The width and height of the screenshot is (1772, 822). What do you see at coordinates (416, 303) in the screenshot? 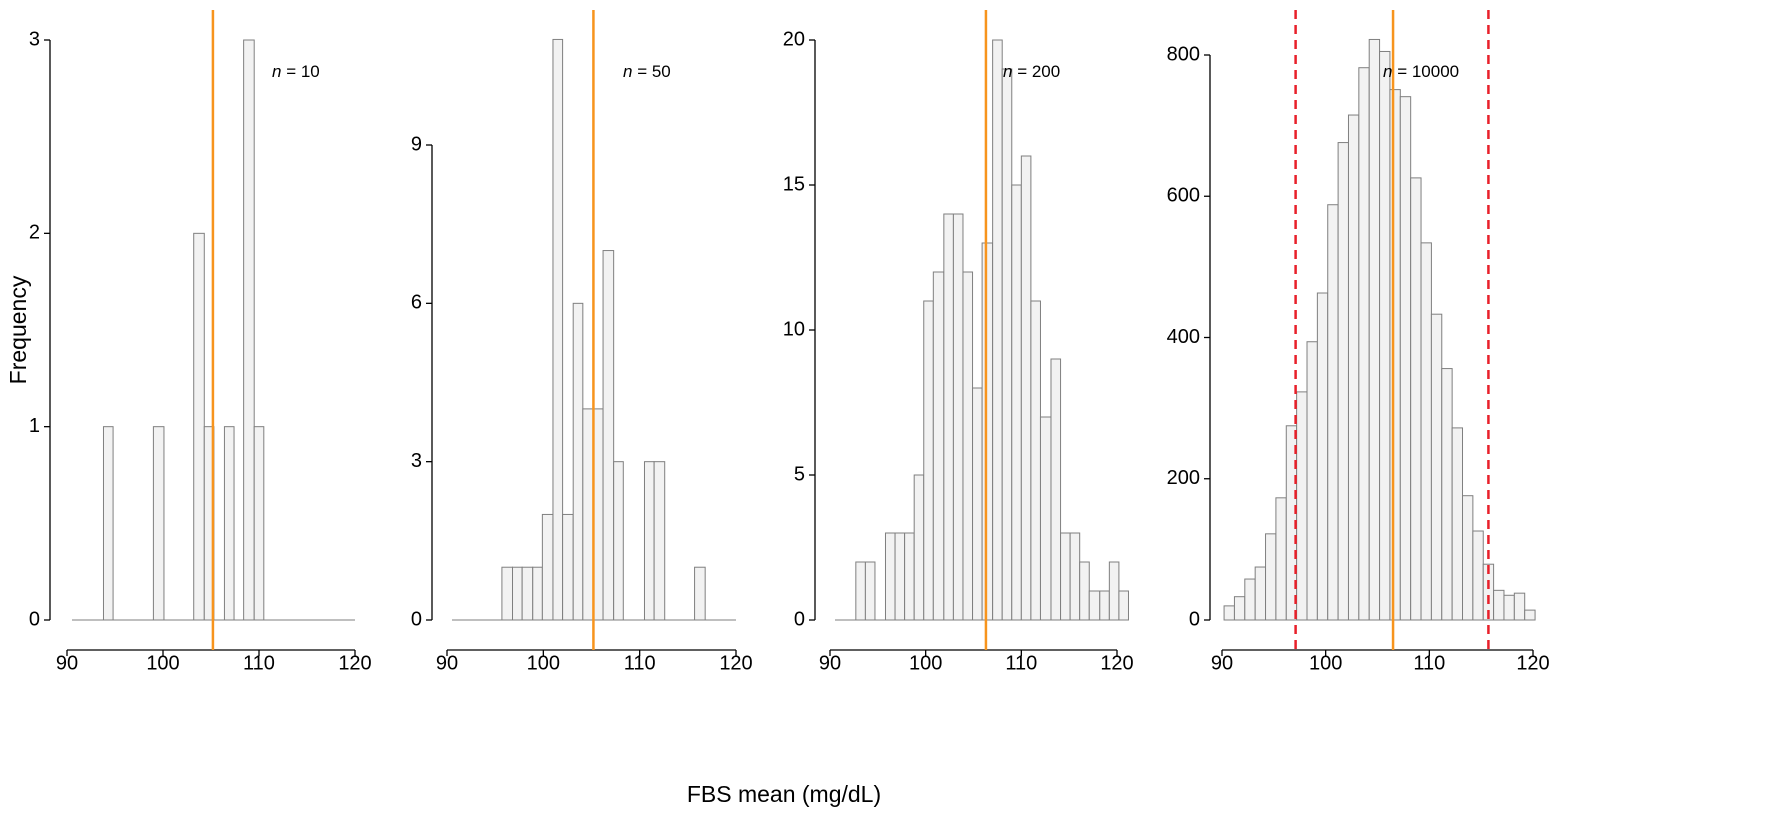
I see `y-tick-label: 6` at bounding box center [416, 303].